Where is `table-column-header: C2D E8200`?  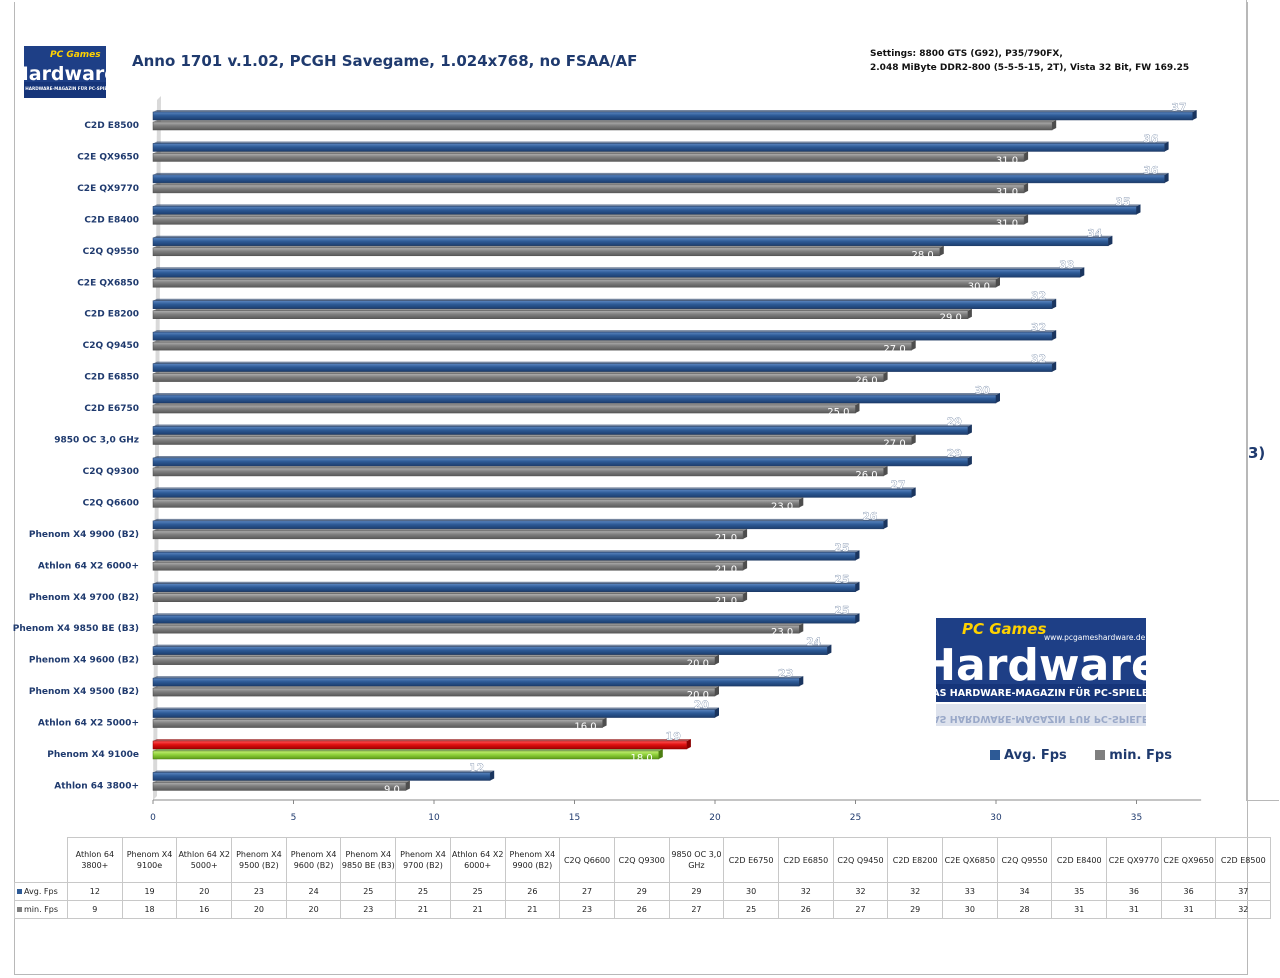
table-column-header: C2D E8200 is located at coordinates (915, 860).